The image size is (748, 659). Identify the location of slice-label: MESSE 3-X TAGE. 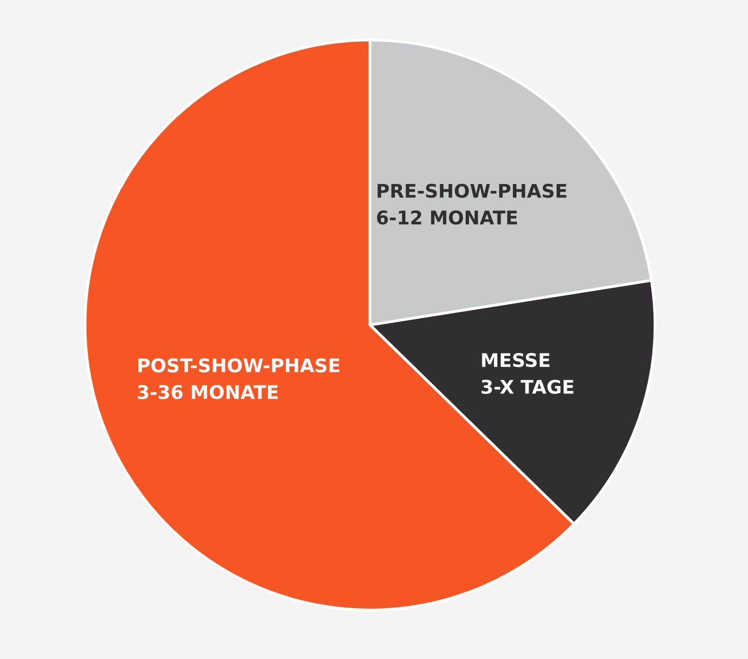
(528, 373).